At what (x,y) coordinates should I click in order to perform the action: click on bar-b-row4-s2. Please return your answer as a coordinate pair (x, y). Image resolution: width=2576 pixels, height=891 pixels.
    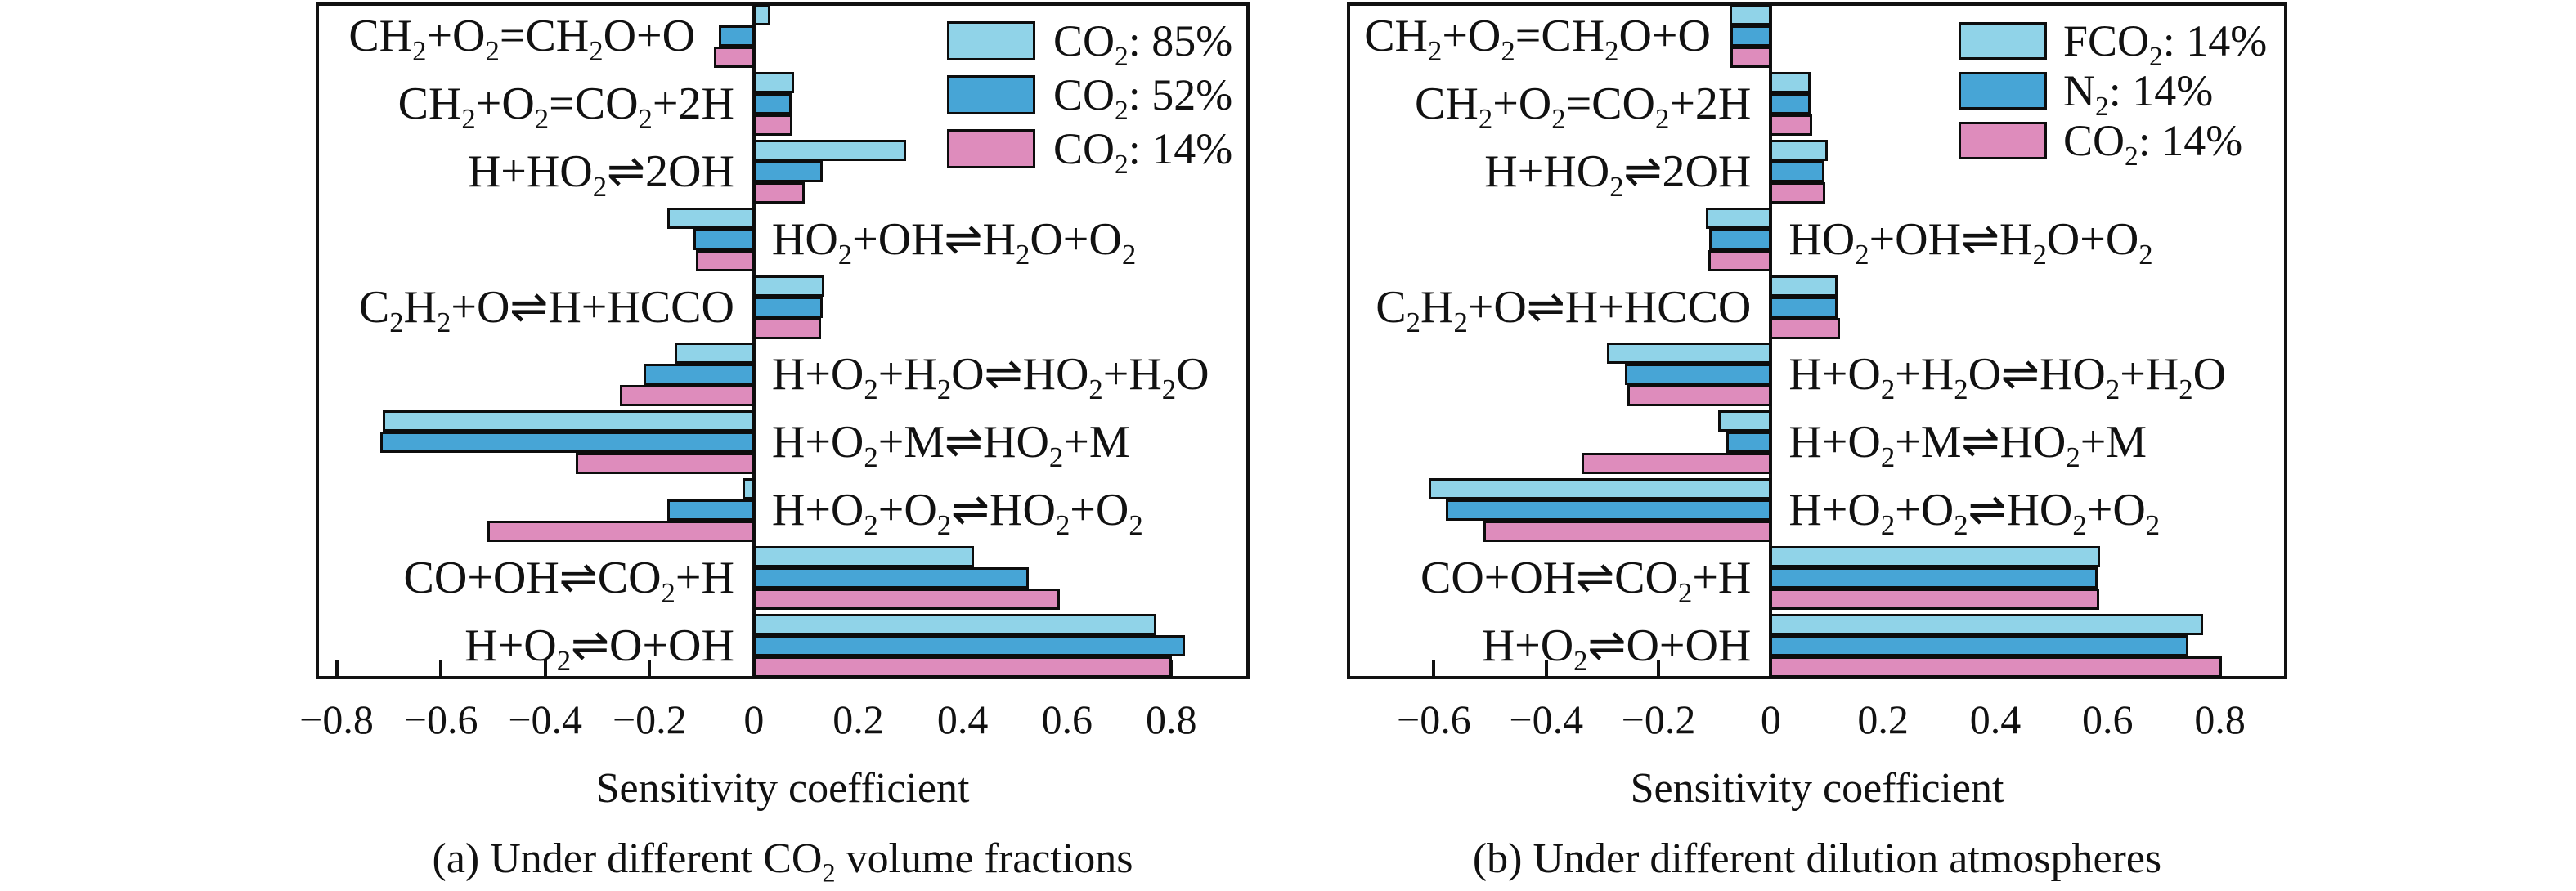
    Looking at the image, I should click on (1805, 328).